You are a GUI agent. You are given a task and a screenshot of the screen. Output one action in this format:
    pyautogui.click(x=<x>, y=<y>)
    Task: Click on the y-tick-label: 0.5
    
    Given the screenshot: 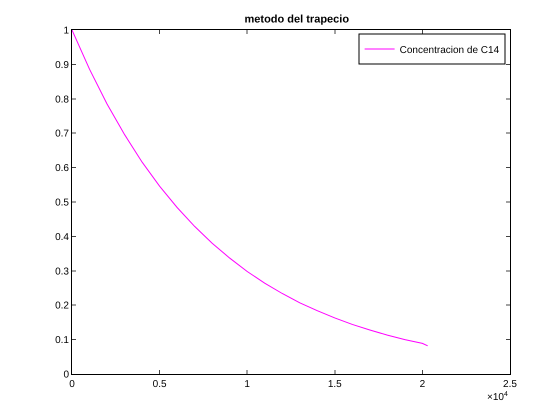 What is the action you would take?
    pyautogui.click(x=62, y=203)
    